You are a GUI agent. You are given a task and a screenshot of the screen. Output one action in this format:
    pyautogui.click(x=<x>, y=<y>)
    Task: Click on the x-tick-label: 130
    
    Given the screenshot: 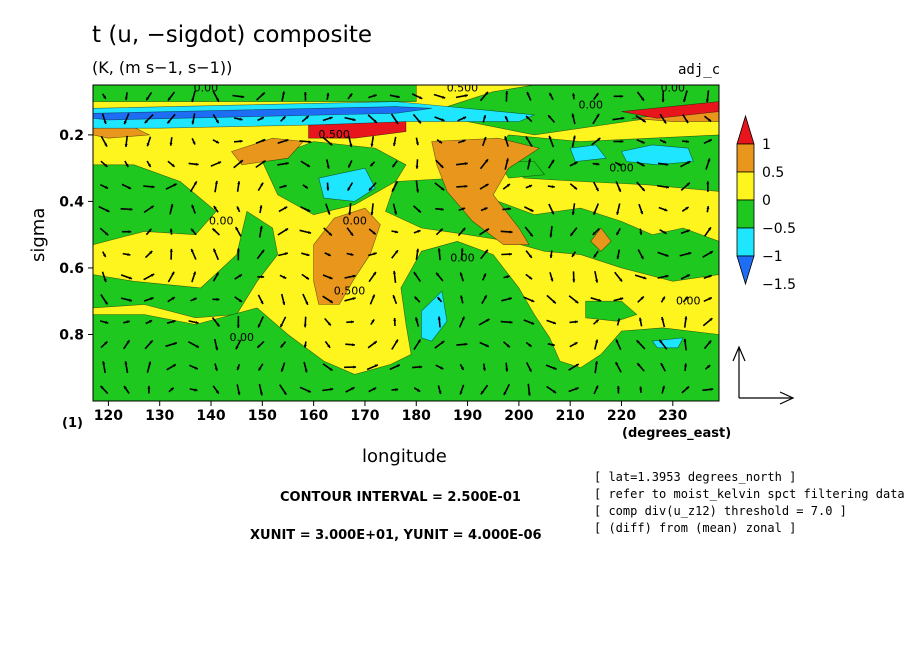 What is the action you would take?
    pyautogui.click(x=159, y=416)
    